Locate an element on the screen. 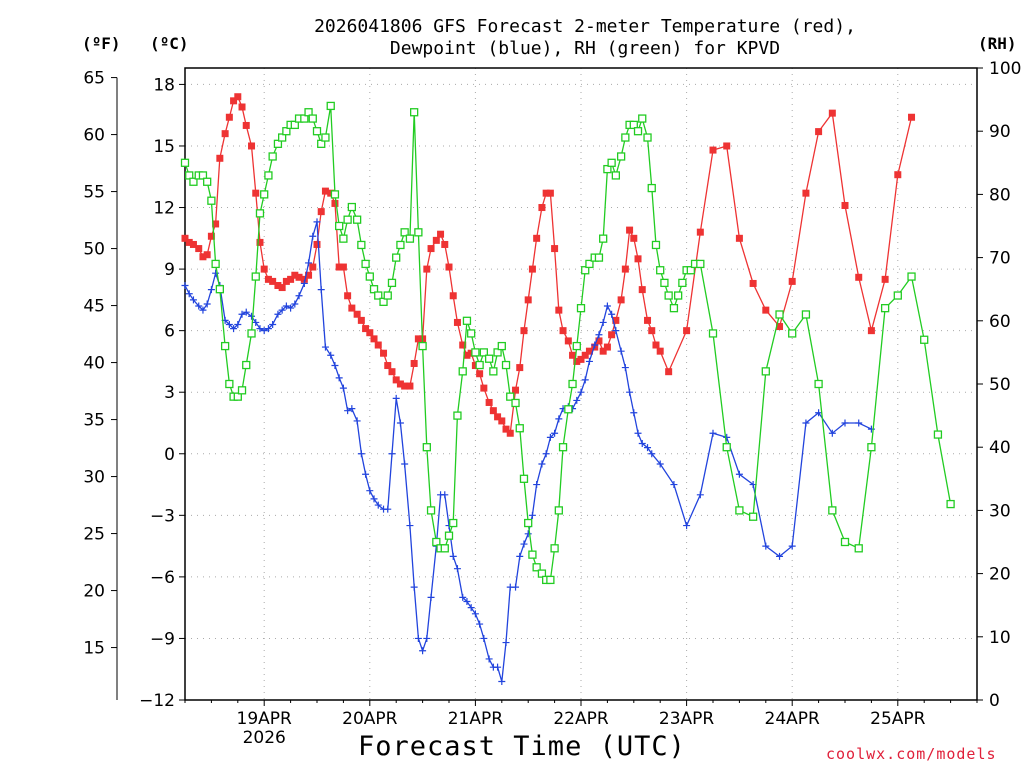 The image size is (1024, 768). fahrenheit-tick-label: 65 is located at coordinates (94, 79).